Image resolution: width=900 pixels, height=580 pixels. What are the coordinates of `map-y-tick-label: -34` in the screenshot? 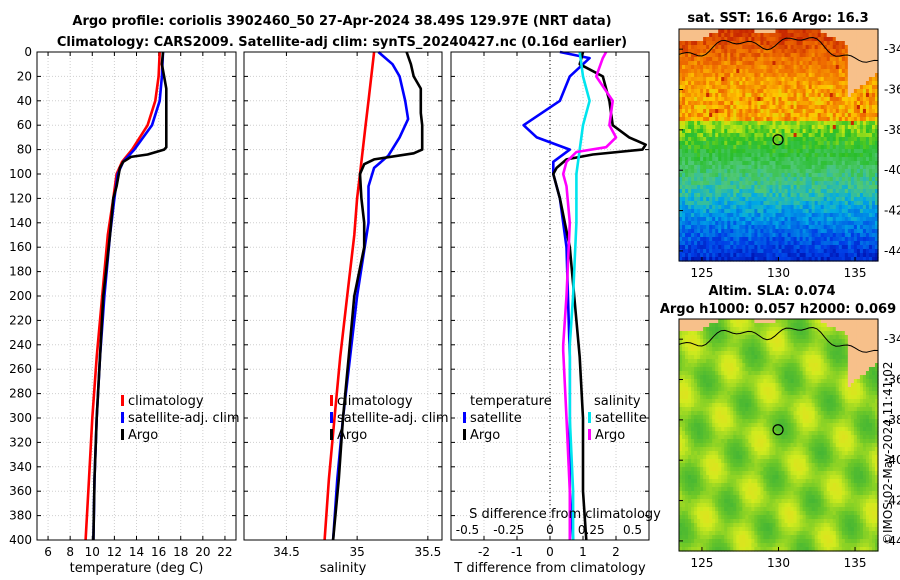 It's located at (892, 49).